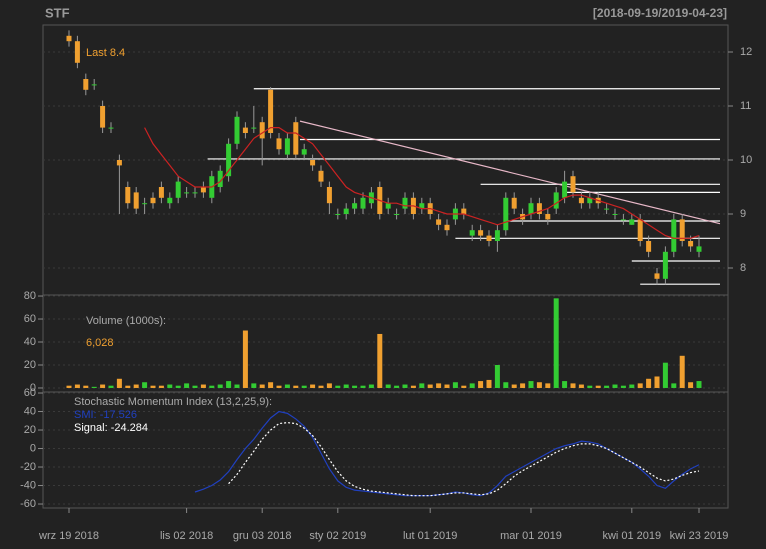  What do you see at coordinates (531, 536) in the screenshot?
I see `x-tick-label: mar 01 2019` at bounding box center [531, 536].